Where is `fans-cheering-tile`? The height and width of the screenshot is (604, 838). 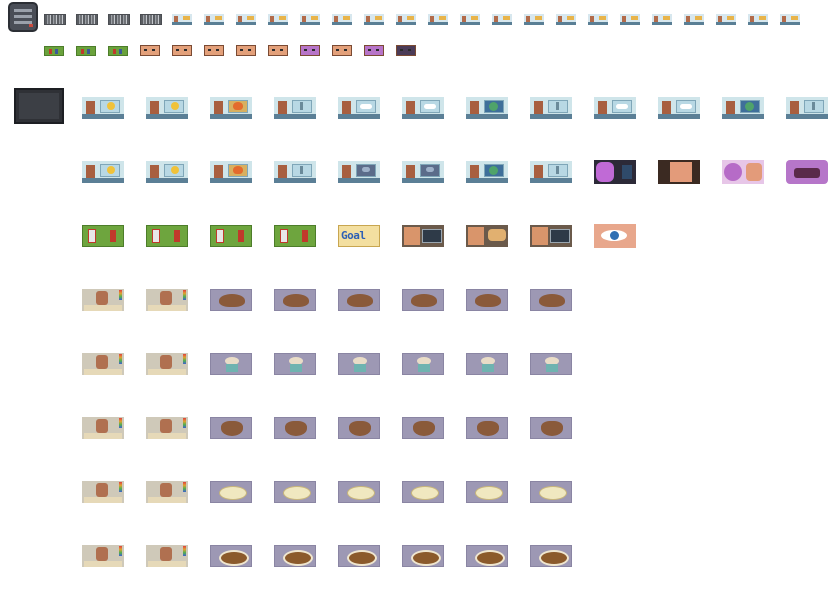
fans-cheering-tile is located at coordinates (487, 236).